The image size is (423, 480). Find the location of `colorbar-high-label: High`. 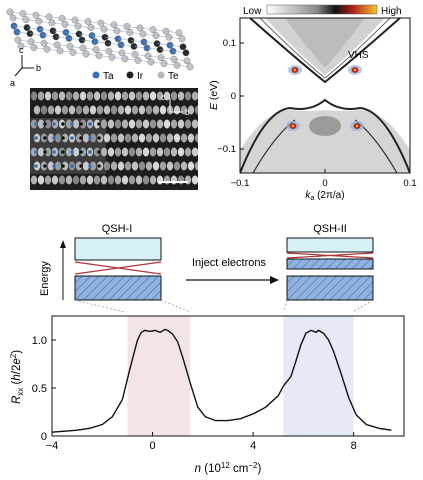

colorbar-high-label: High is located at coordinates (391, 11).